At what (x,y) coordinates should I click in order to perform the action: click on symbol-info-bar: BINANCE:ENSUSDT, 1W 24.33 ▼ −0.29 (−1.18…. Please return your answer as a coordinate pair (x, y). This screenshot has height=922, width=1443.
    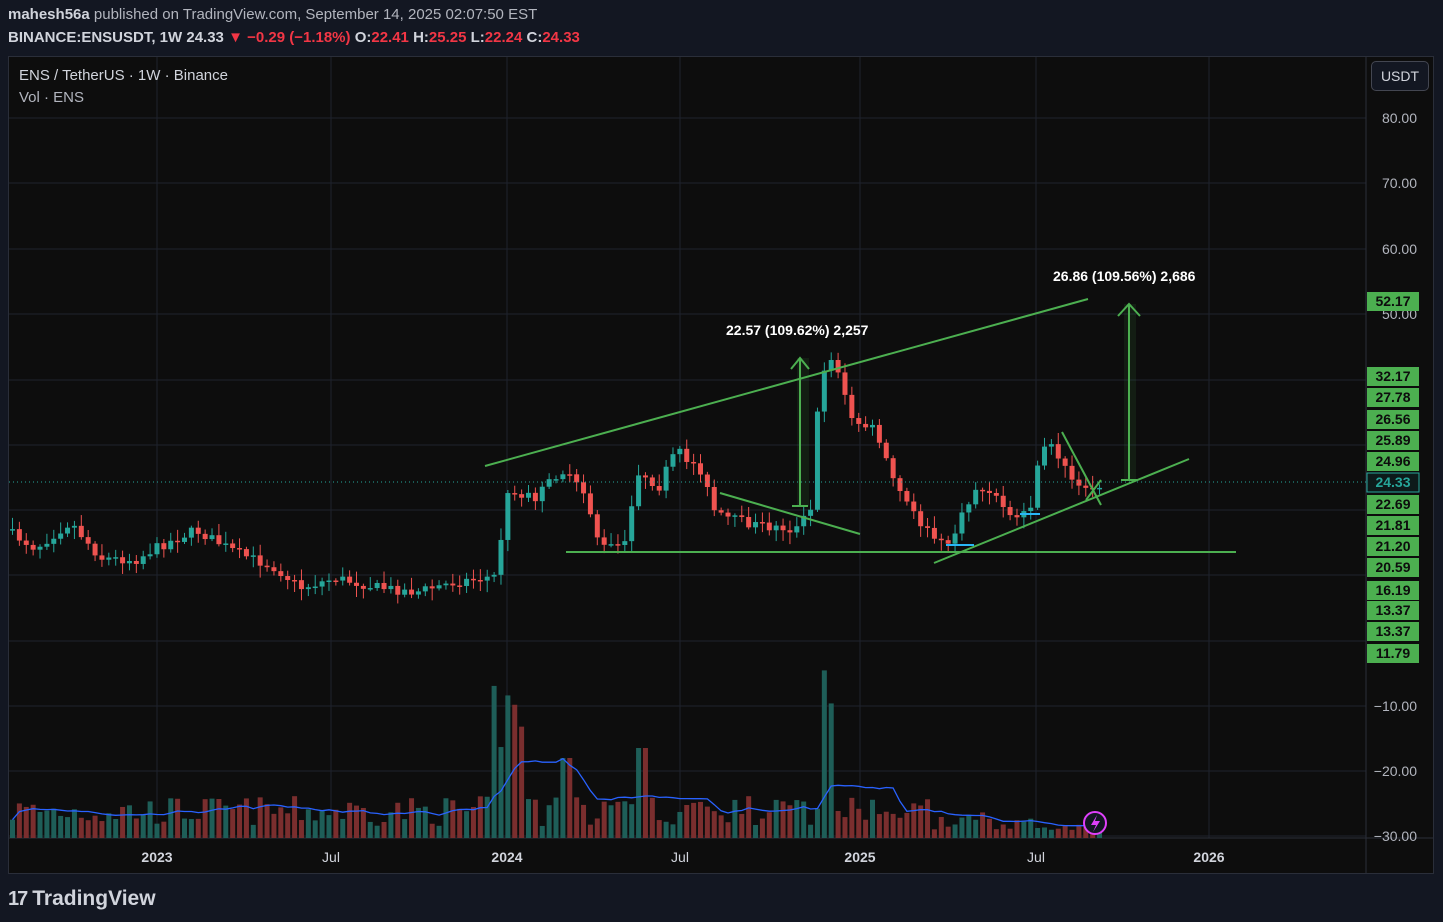
    Looking at the image, I should click on (294, 37).